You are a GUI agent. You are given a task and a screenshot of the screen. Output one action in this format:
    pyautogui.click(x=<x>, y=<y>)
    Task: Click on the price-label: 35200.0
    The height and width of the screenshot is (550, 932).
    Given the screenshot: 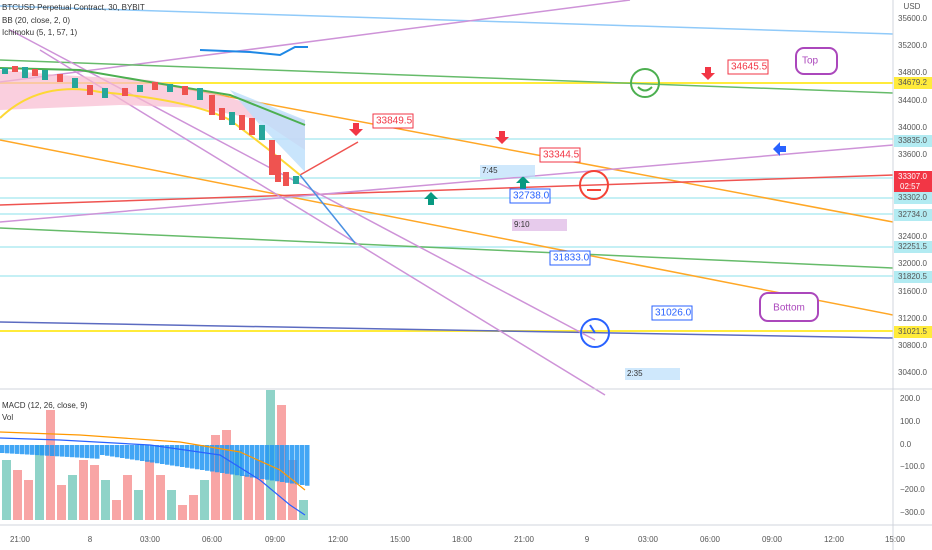 What is the action you would take?
    pyautogui.click(x=912, y=45)
    